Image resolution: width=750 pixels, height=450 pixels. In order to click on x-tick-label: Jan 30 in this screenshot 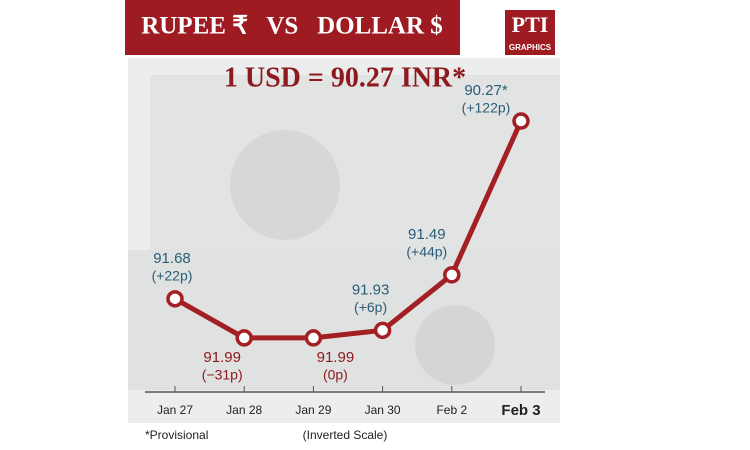, I will do `click(383, 410)`.